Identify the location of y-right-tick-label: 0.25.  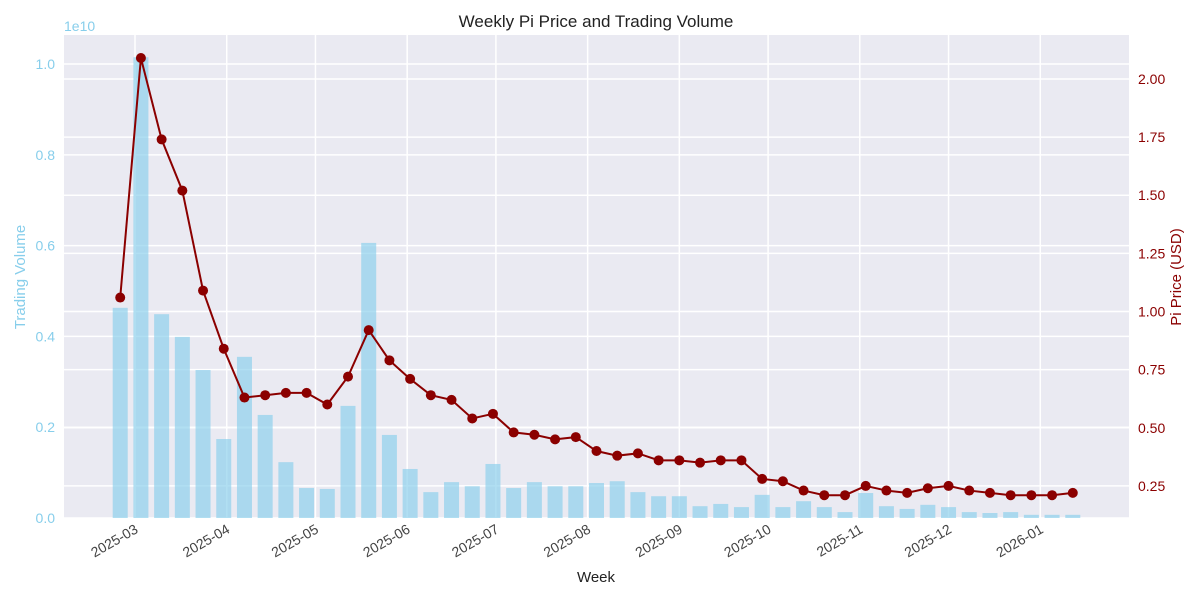
(1151, 486).